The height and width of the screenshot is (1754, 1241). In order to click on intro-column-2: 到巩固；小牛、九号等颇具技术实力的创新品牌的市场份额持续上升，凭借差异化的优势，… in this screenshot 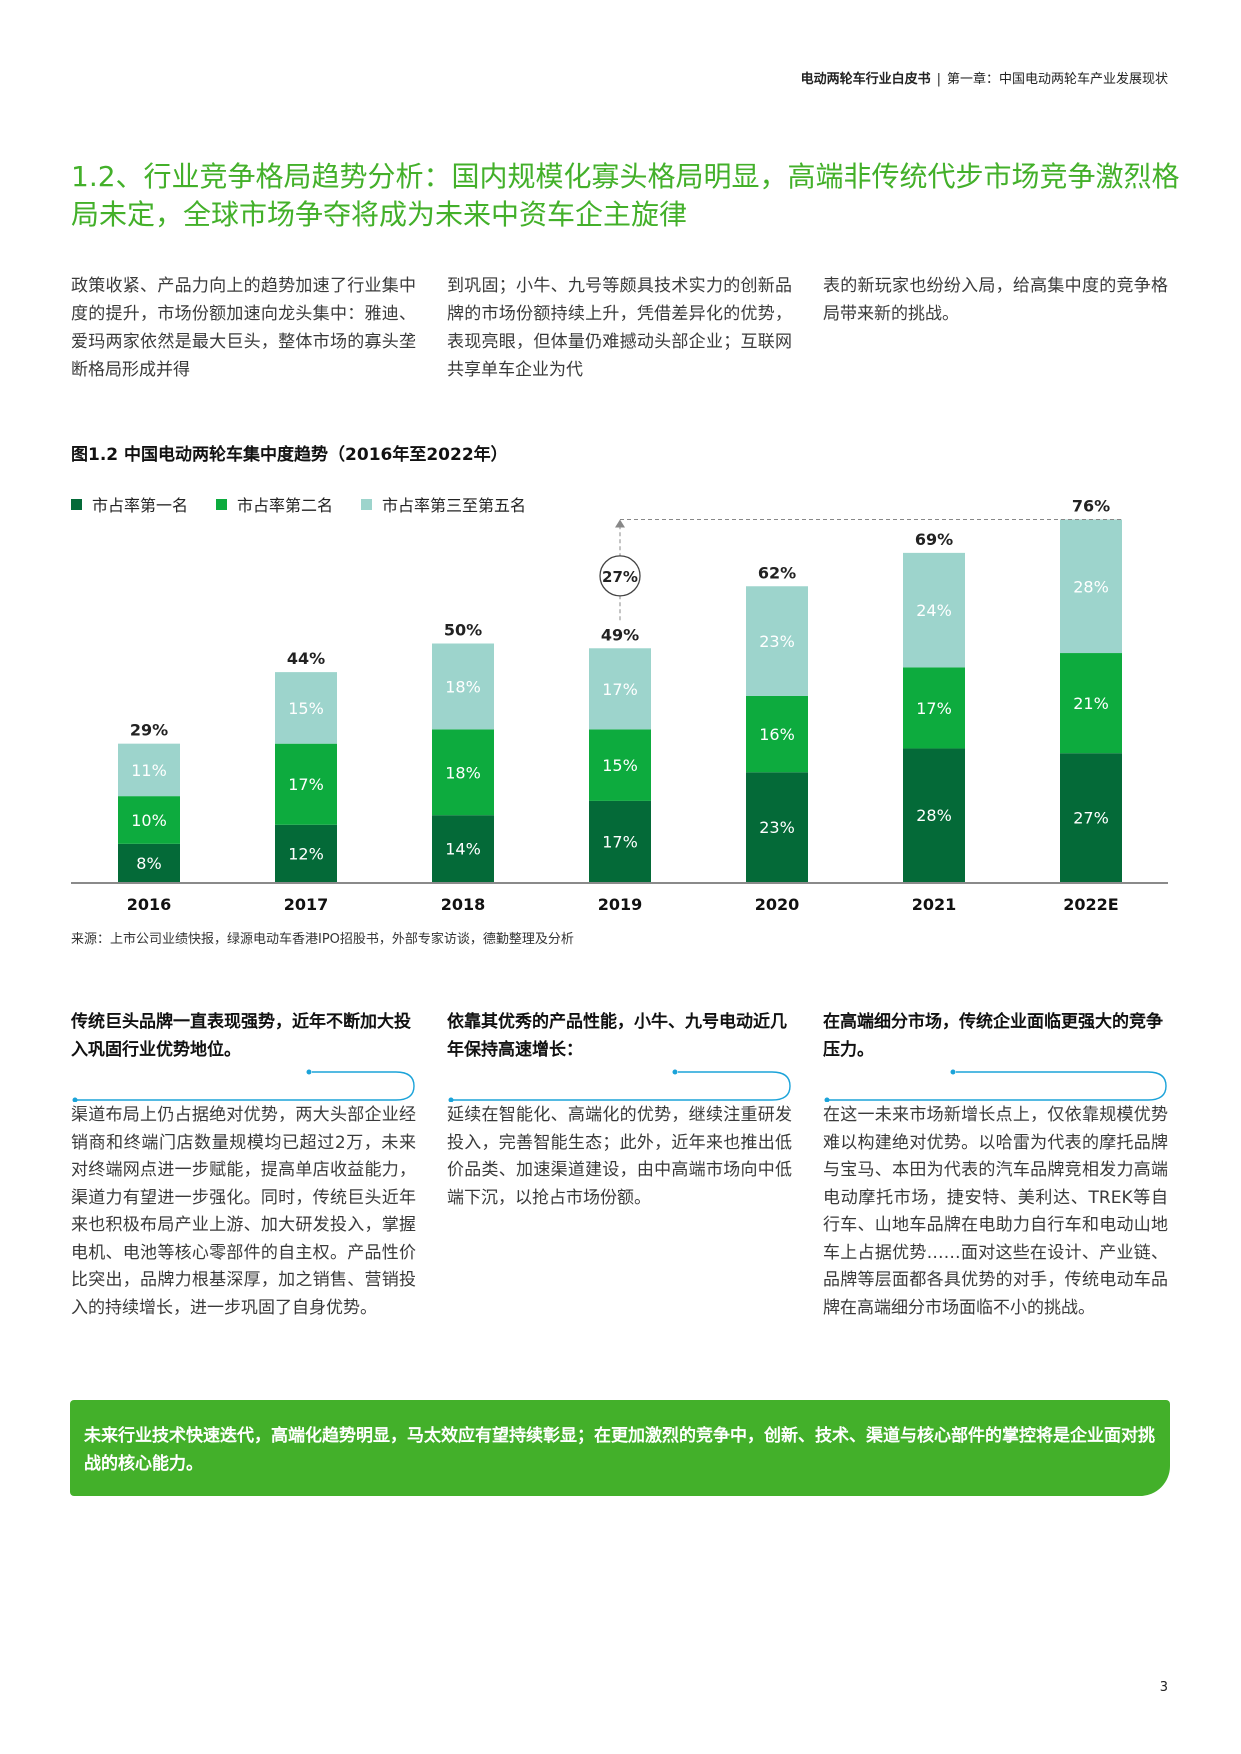, I will do `click(619, 328)`.